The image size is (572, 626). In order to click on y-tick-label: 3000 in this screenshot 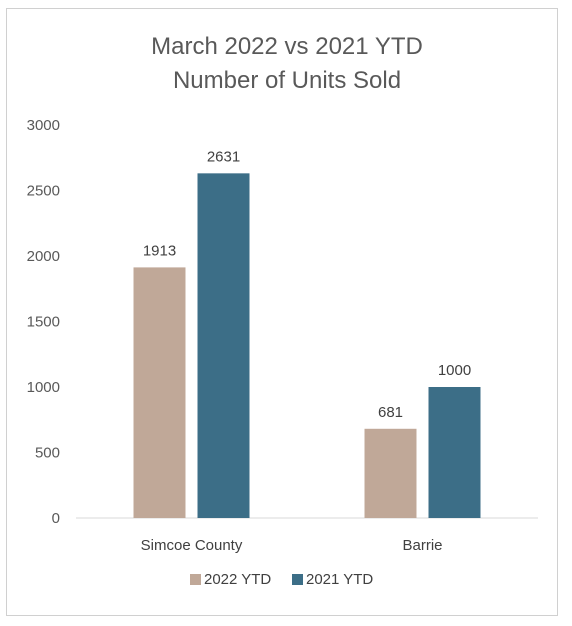, I will do `click(43, 125)`.